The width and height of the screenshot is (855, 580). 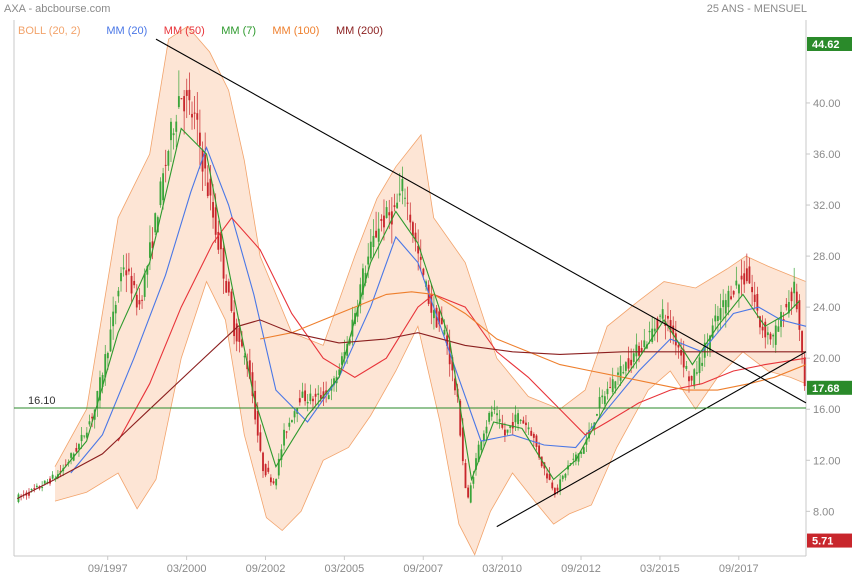 What do you see at coordinates (827, 206) in the screenshot?
I see `y-tick-label: 32.00` at bounding box center [827, 206].